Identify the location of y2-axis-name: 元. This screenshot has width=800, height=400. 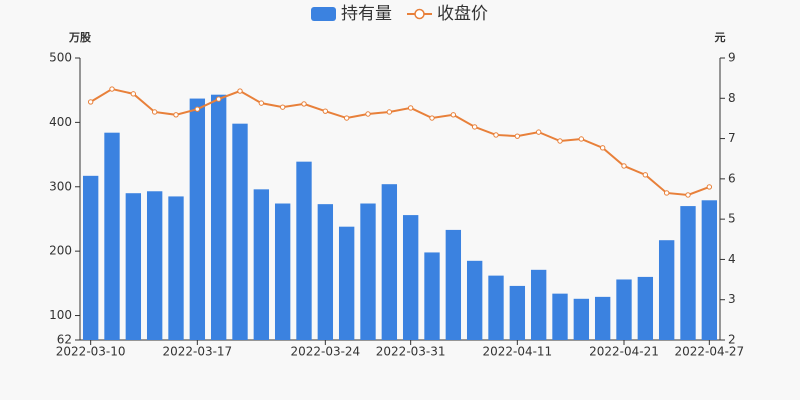
(720, 37).